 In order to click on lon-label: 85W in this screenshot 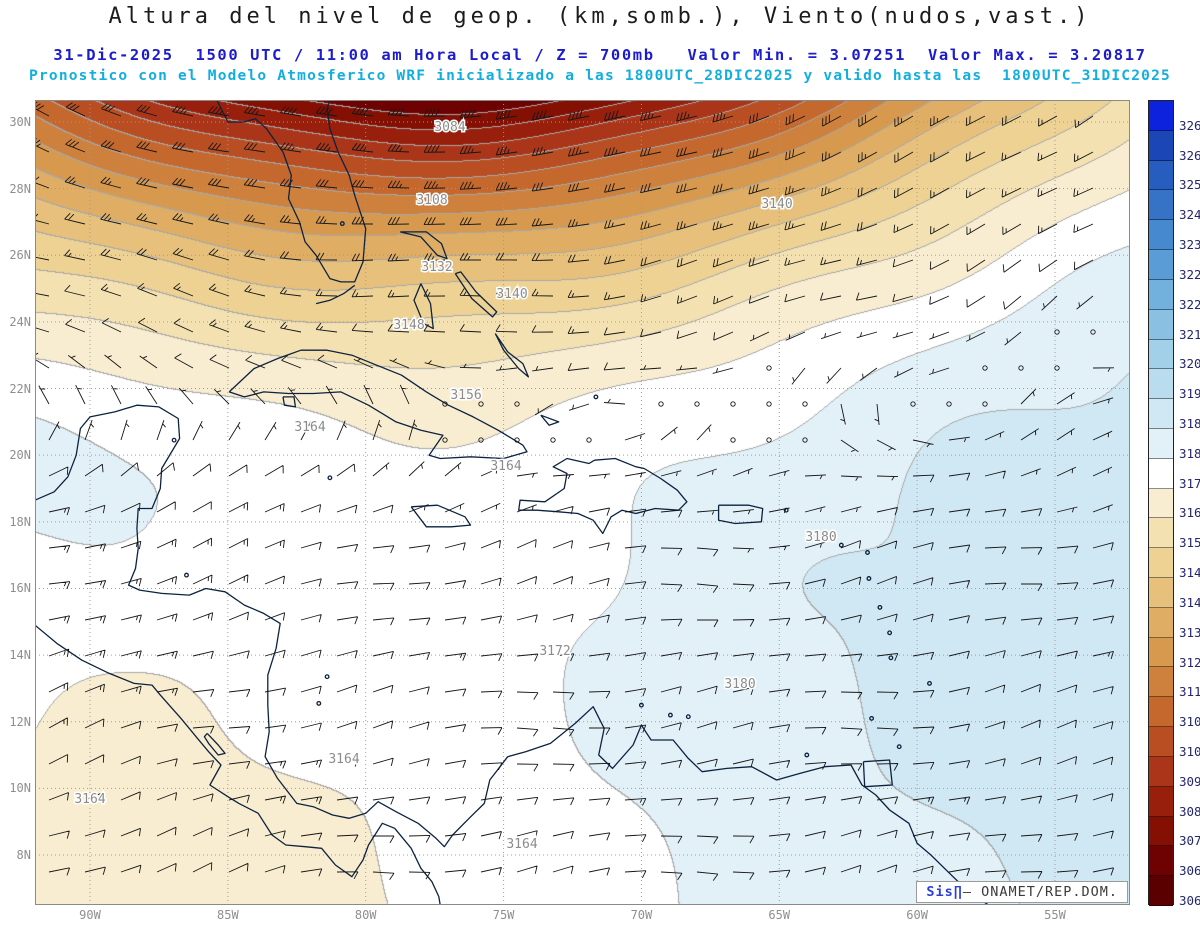, I will do `click(228, 915)`.